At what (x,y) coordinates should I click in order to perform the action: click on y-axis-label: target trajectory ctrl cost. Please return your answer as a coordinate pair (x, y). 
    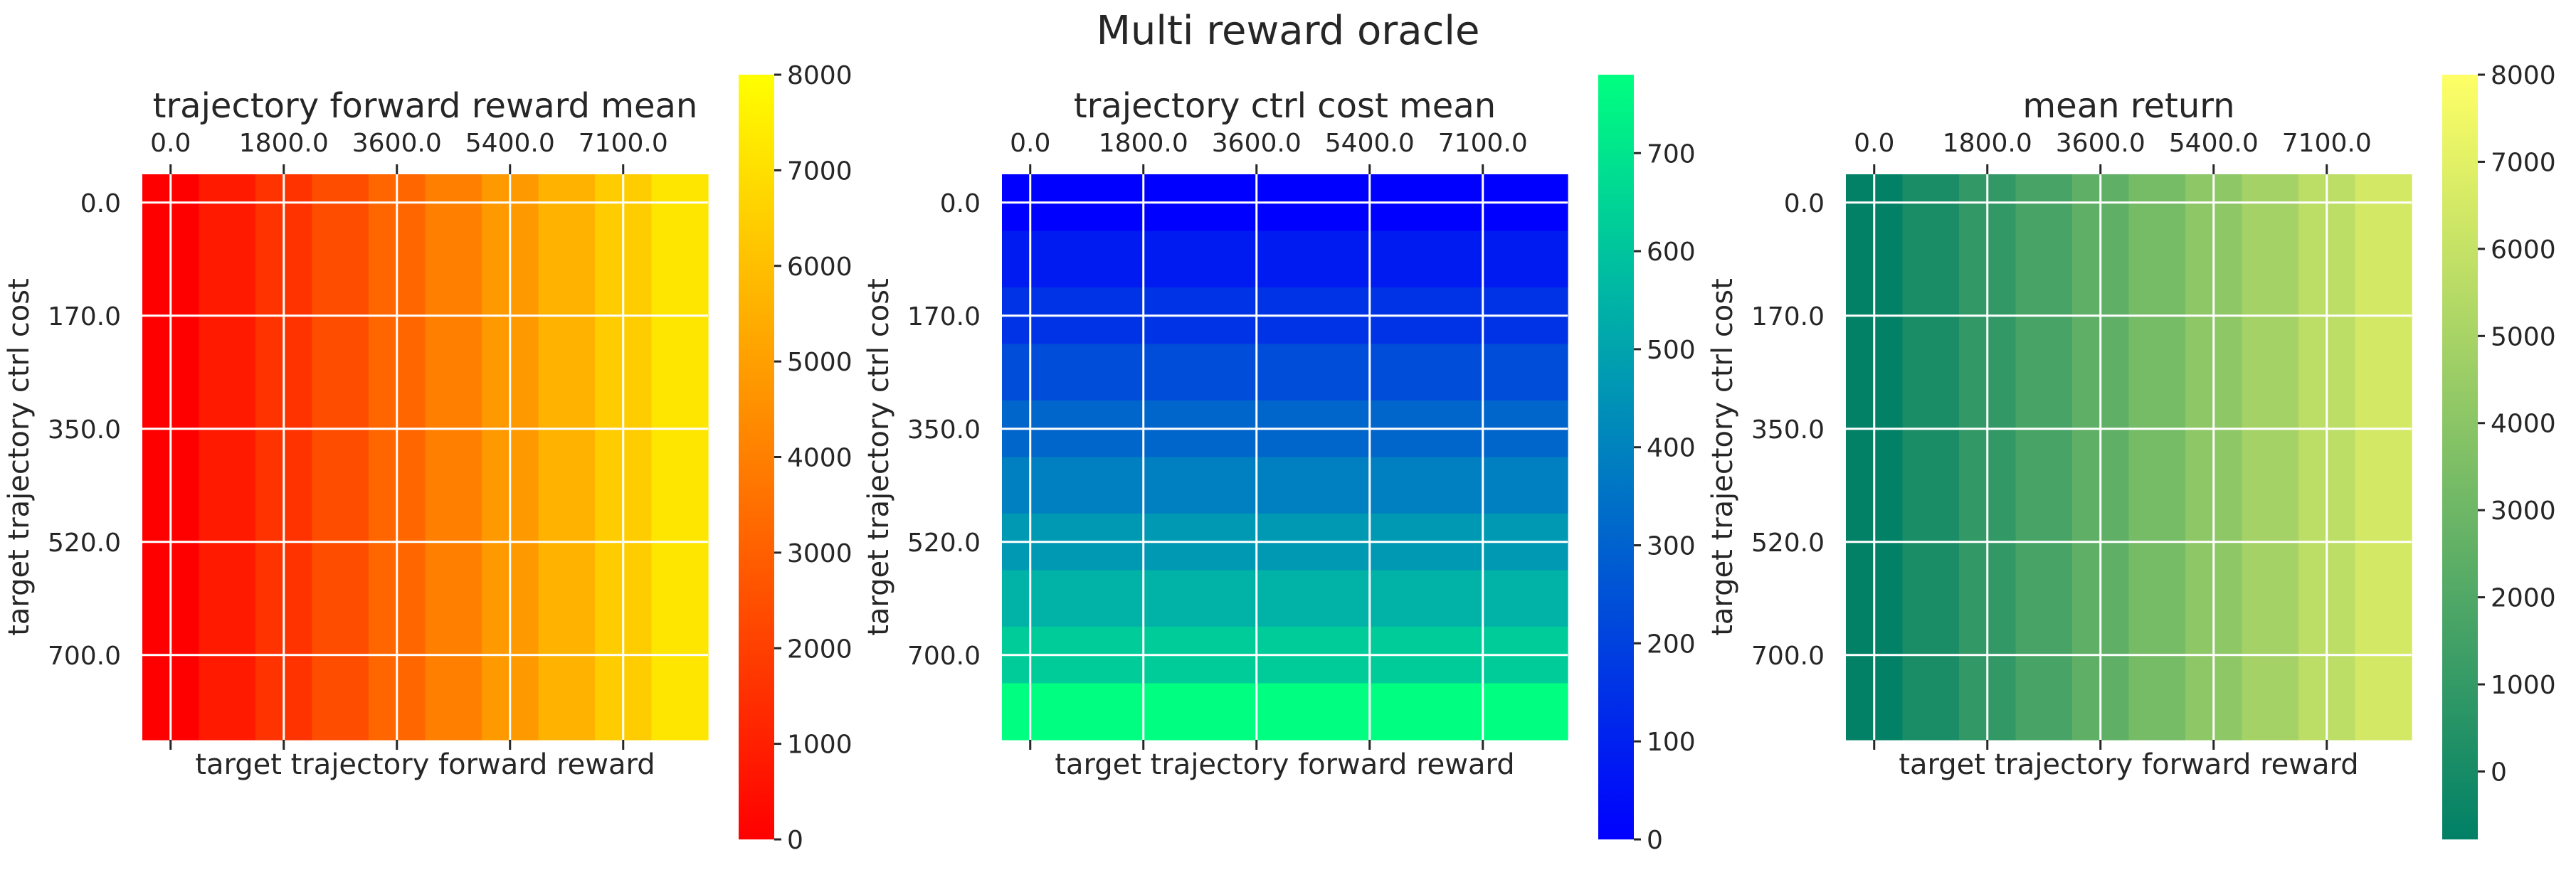
    Looking at the image, I should click on (878, 457).